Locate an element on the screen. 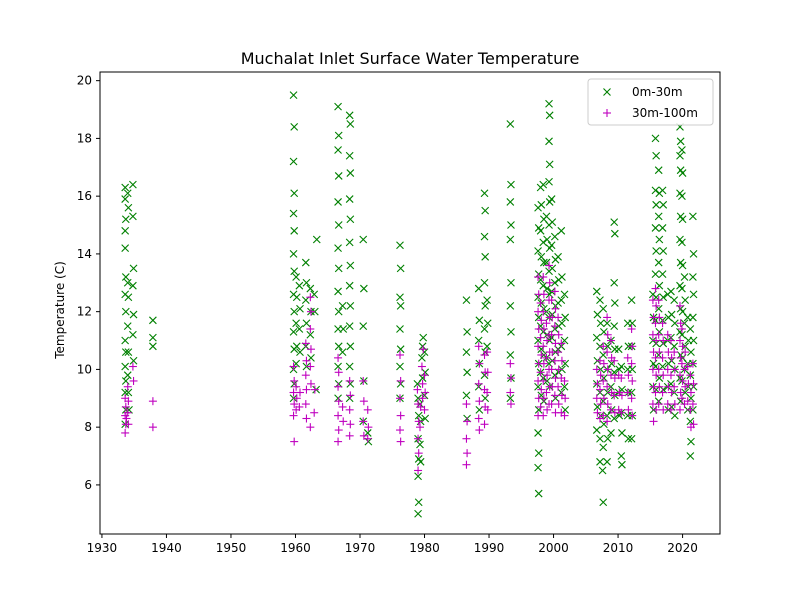  legend-label: 30m-100m is located at coordinates (665, 113).